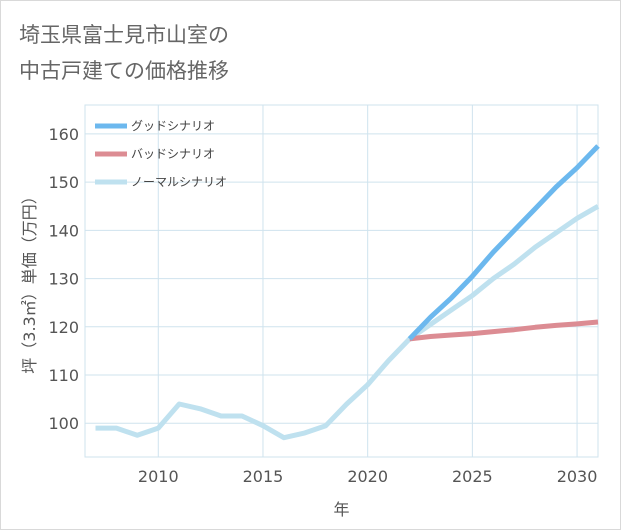  Describe the element at coordinates (63, 327) in the screenshot. I see `y-tick-label: 120` at that location.